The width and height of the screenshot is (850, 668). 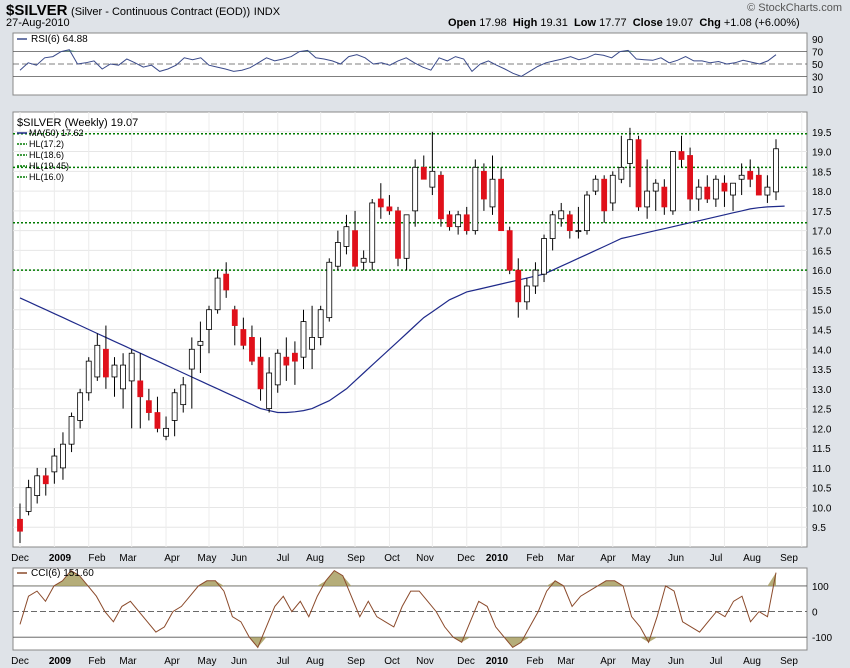 I want to click on price-x-tick-label: Sep, so click(x=356, y=558).